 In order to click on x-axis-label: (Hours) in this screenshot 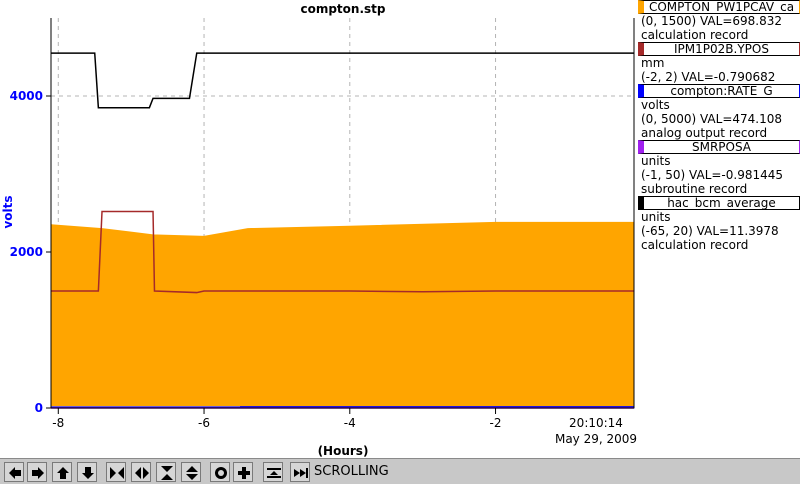, I will do `click(343, 451)`.